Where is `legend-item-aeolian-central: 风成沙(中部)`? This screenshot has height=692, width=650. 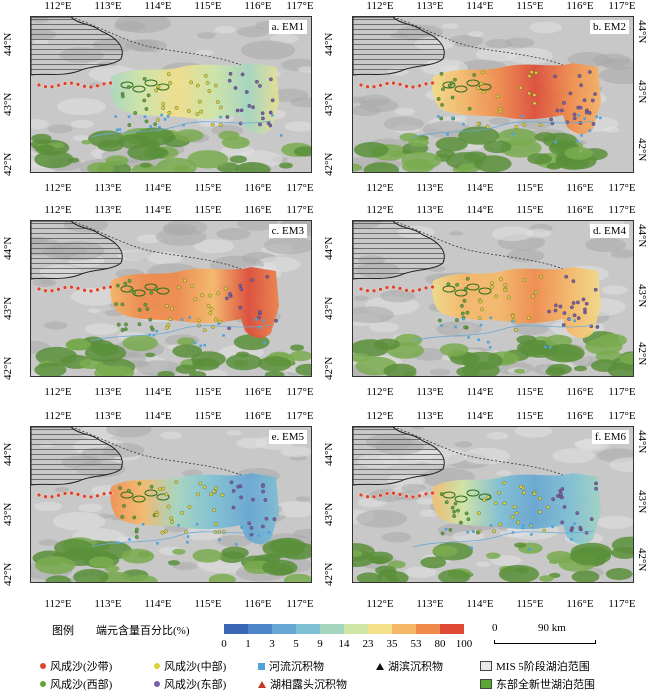
legend-item-aeolian-central: 风成沙(中部) is located at coordinates (190, 666).